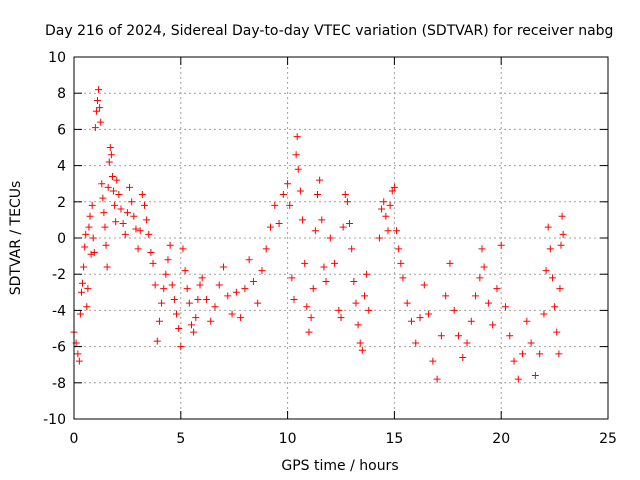 The height and width of the screenshot is (480, 640). What do you see at coordinates (54, 420) in the screenshot?
I see `y-tick-label: -10` at bounding box center [54, 420].